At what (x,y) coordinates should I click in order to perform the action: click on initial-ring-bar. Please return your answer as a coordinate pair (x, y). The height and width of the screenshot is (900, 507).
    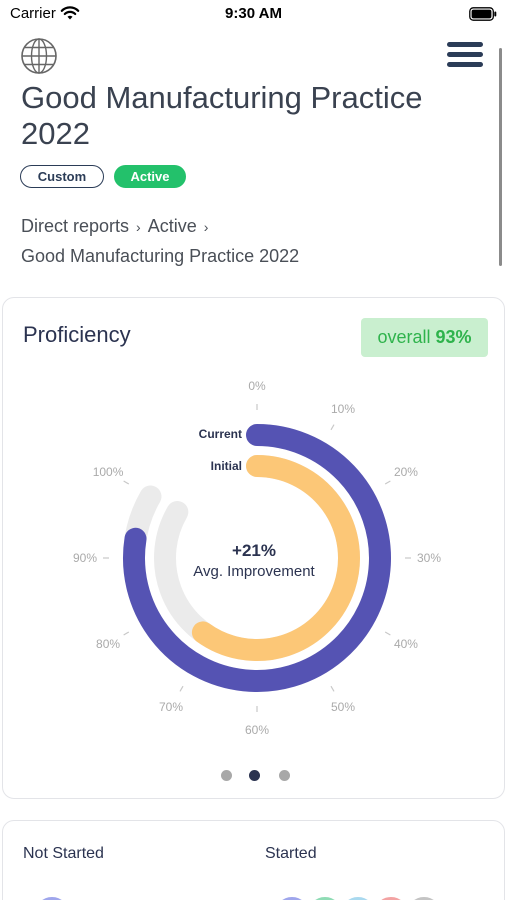
    Looking at the image, I should click on (275, 558).